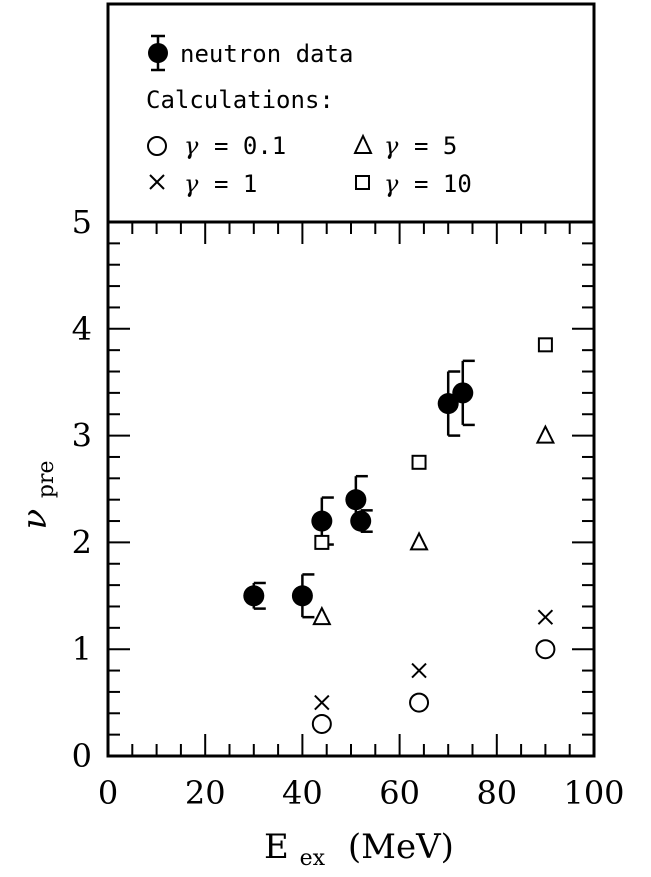  Describe the element at coordinates (82, 649) in the screenshot. I see `y-tick-label: 1` at that location.